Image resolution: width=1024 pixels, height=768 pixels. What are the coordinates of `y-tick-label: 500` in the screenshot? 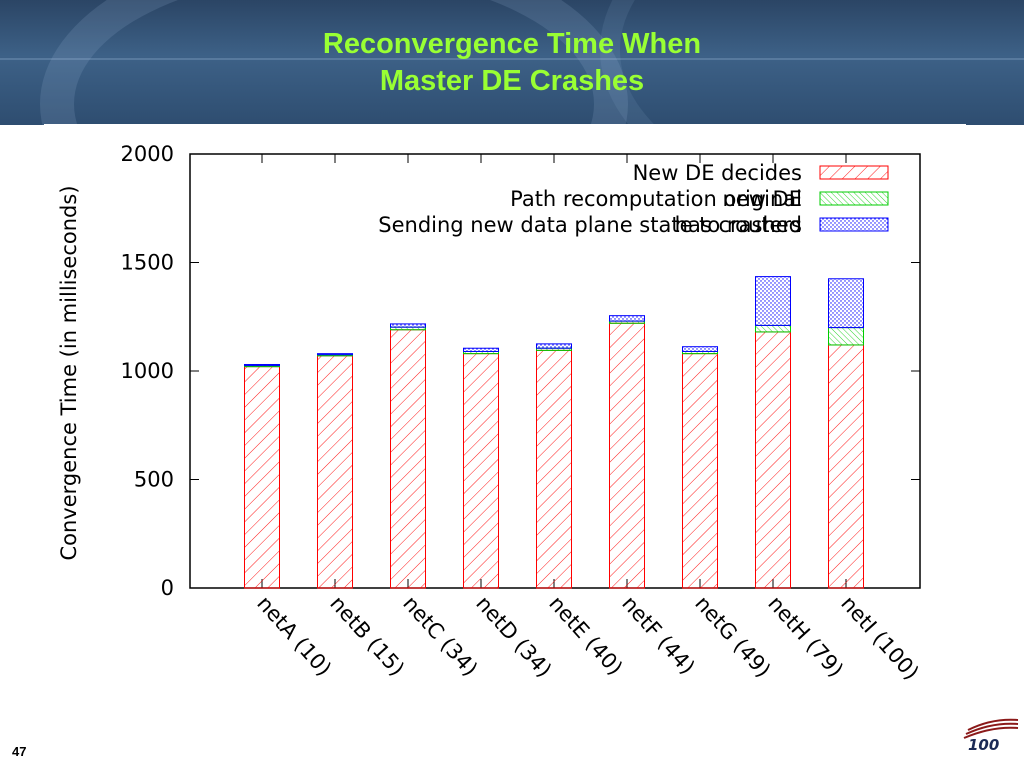 It's located at (154, 480).